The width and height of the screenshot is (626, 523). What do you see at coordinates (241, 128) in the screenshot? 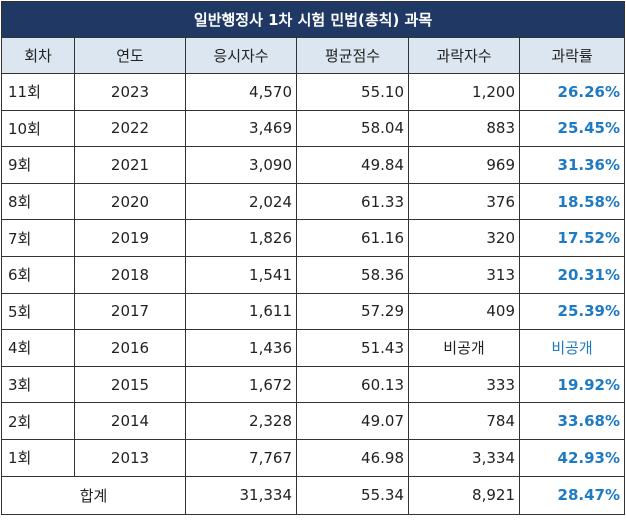
I see `applicants-cell: 3,469` at bounding box center [241, 128].